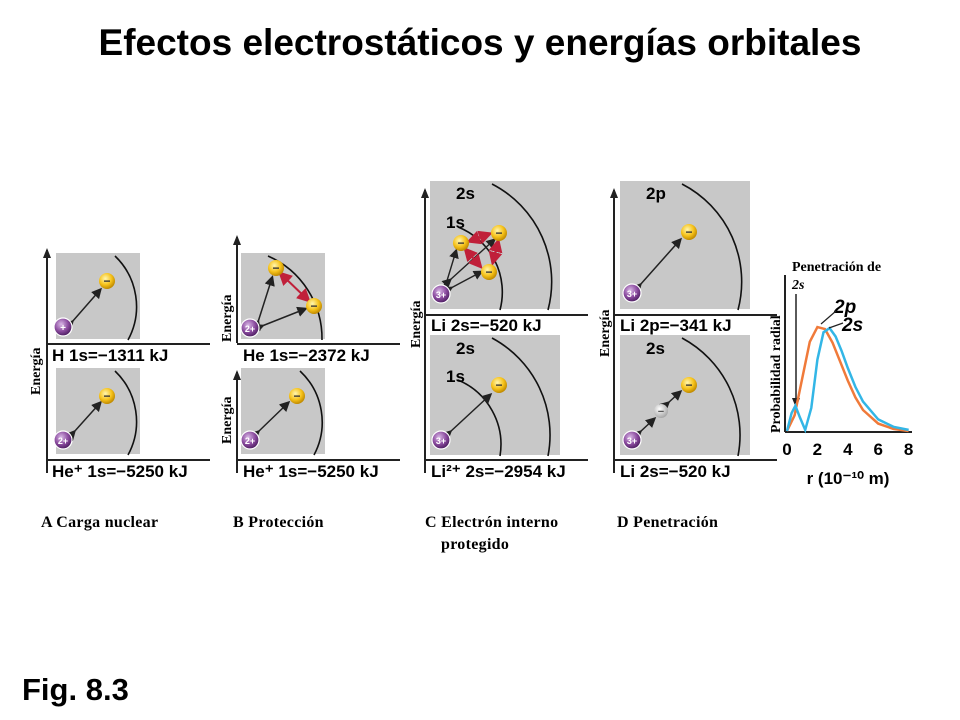  Describe the element at coordinates (486, 325) in the screenshot. I see `energy-label-top: Li 2s=−520 kJ` at that location.